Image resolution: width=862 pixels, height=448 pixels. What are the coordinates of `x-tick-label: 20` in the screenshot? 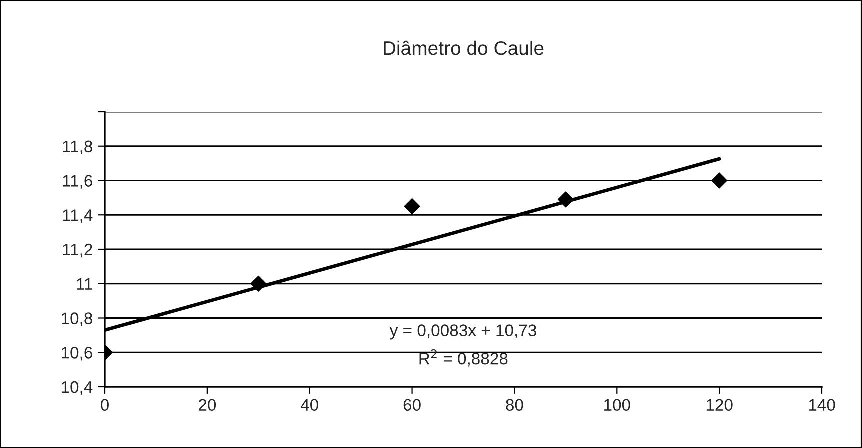 It's located at (207, 405).